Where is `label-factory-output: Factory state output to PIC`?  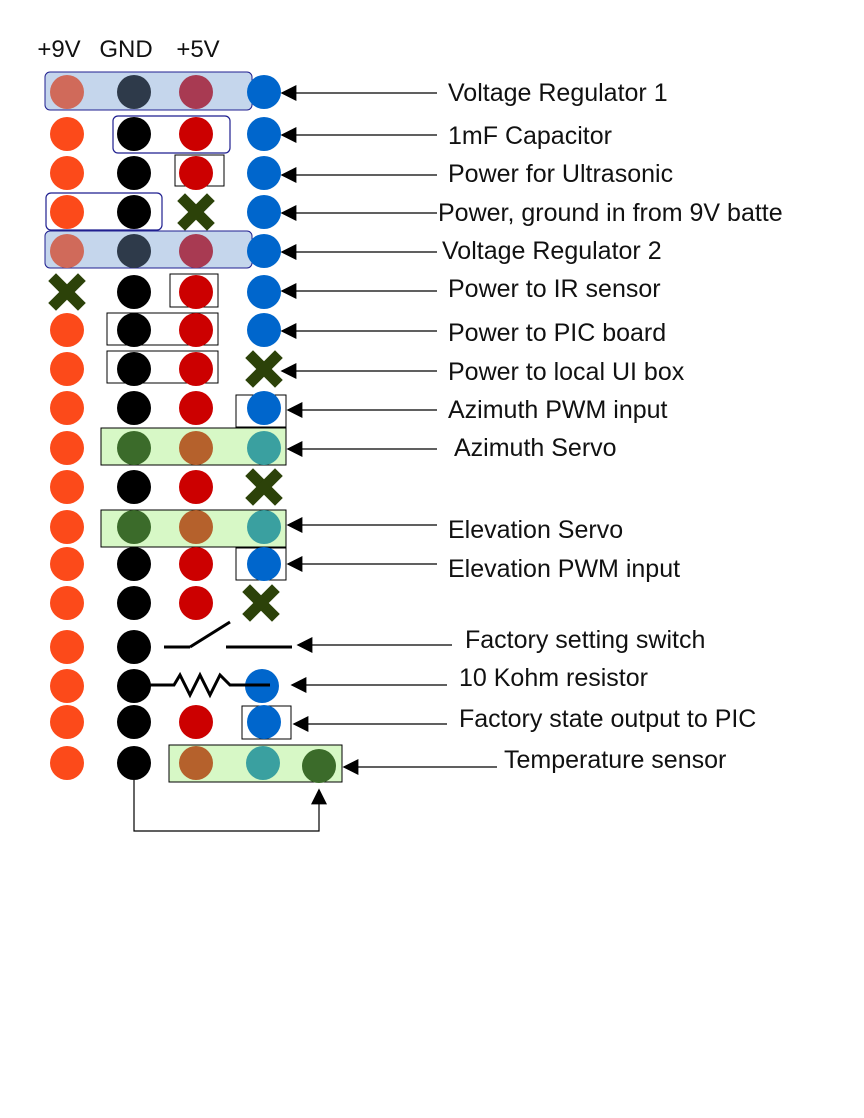 label-factory-output: Factory state output to PIC is located at coordinates (607, 719).